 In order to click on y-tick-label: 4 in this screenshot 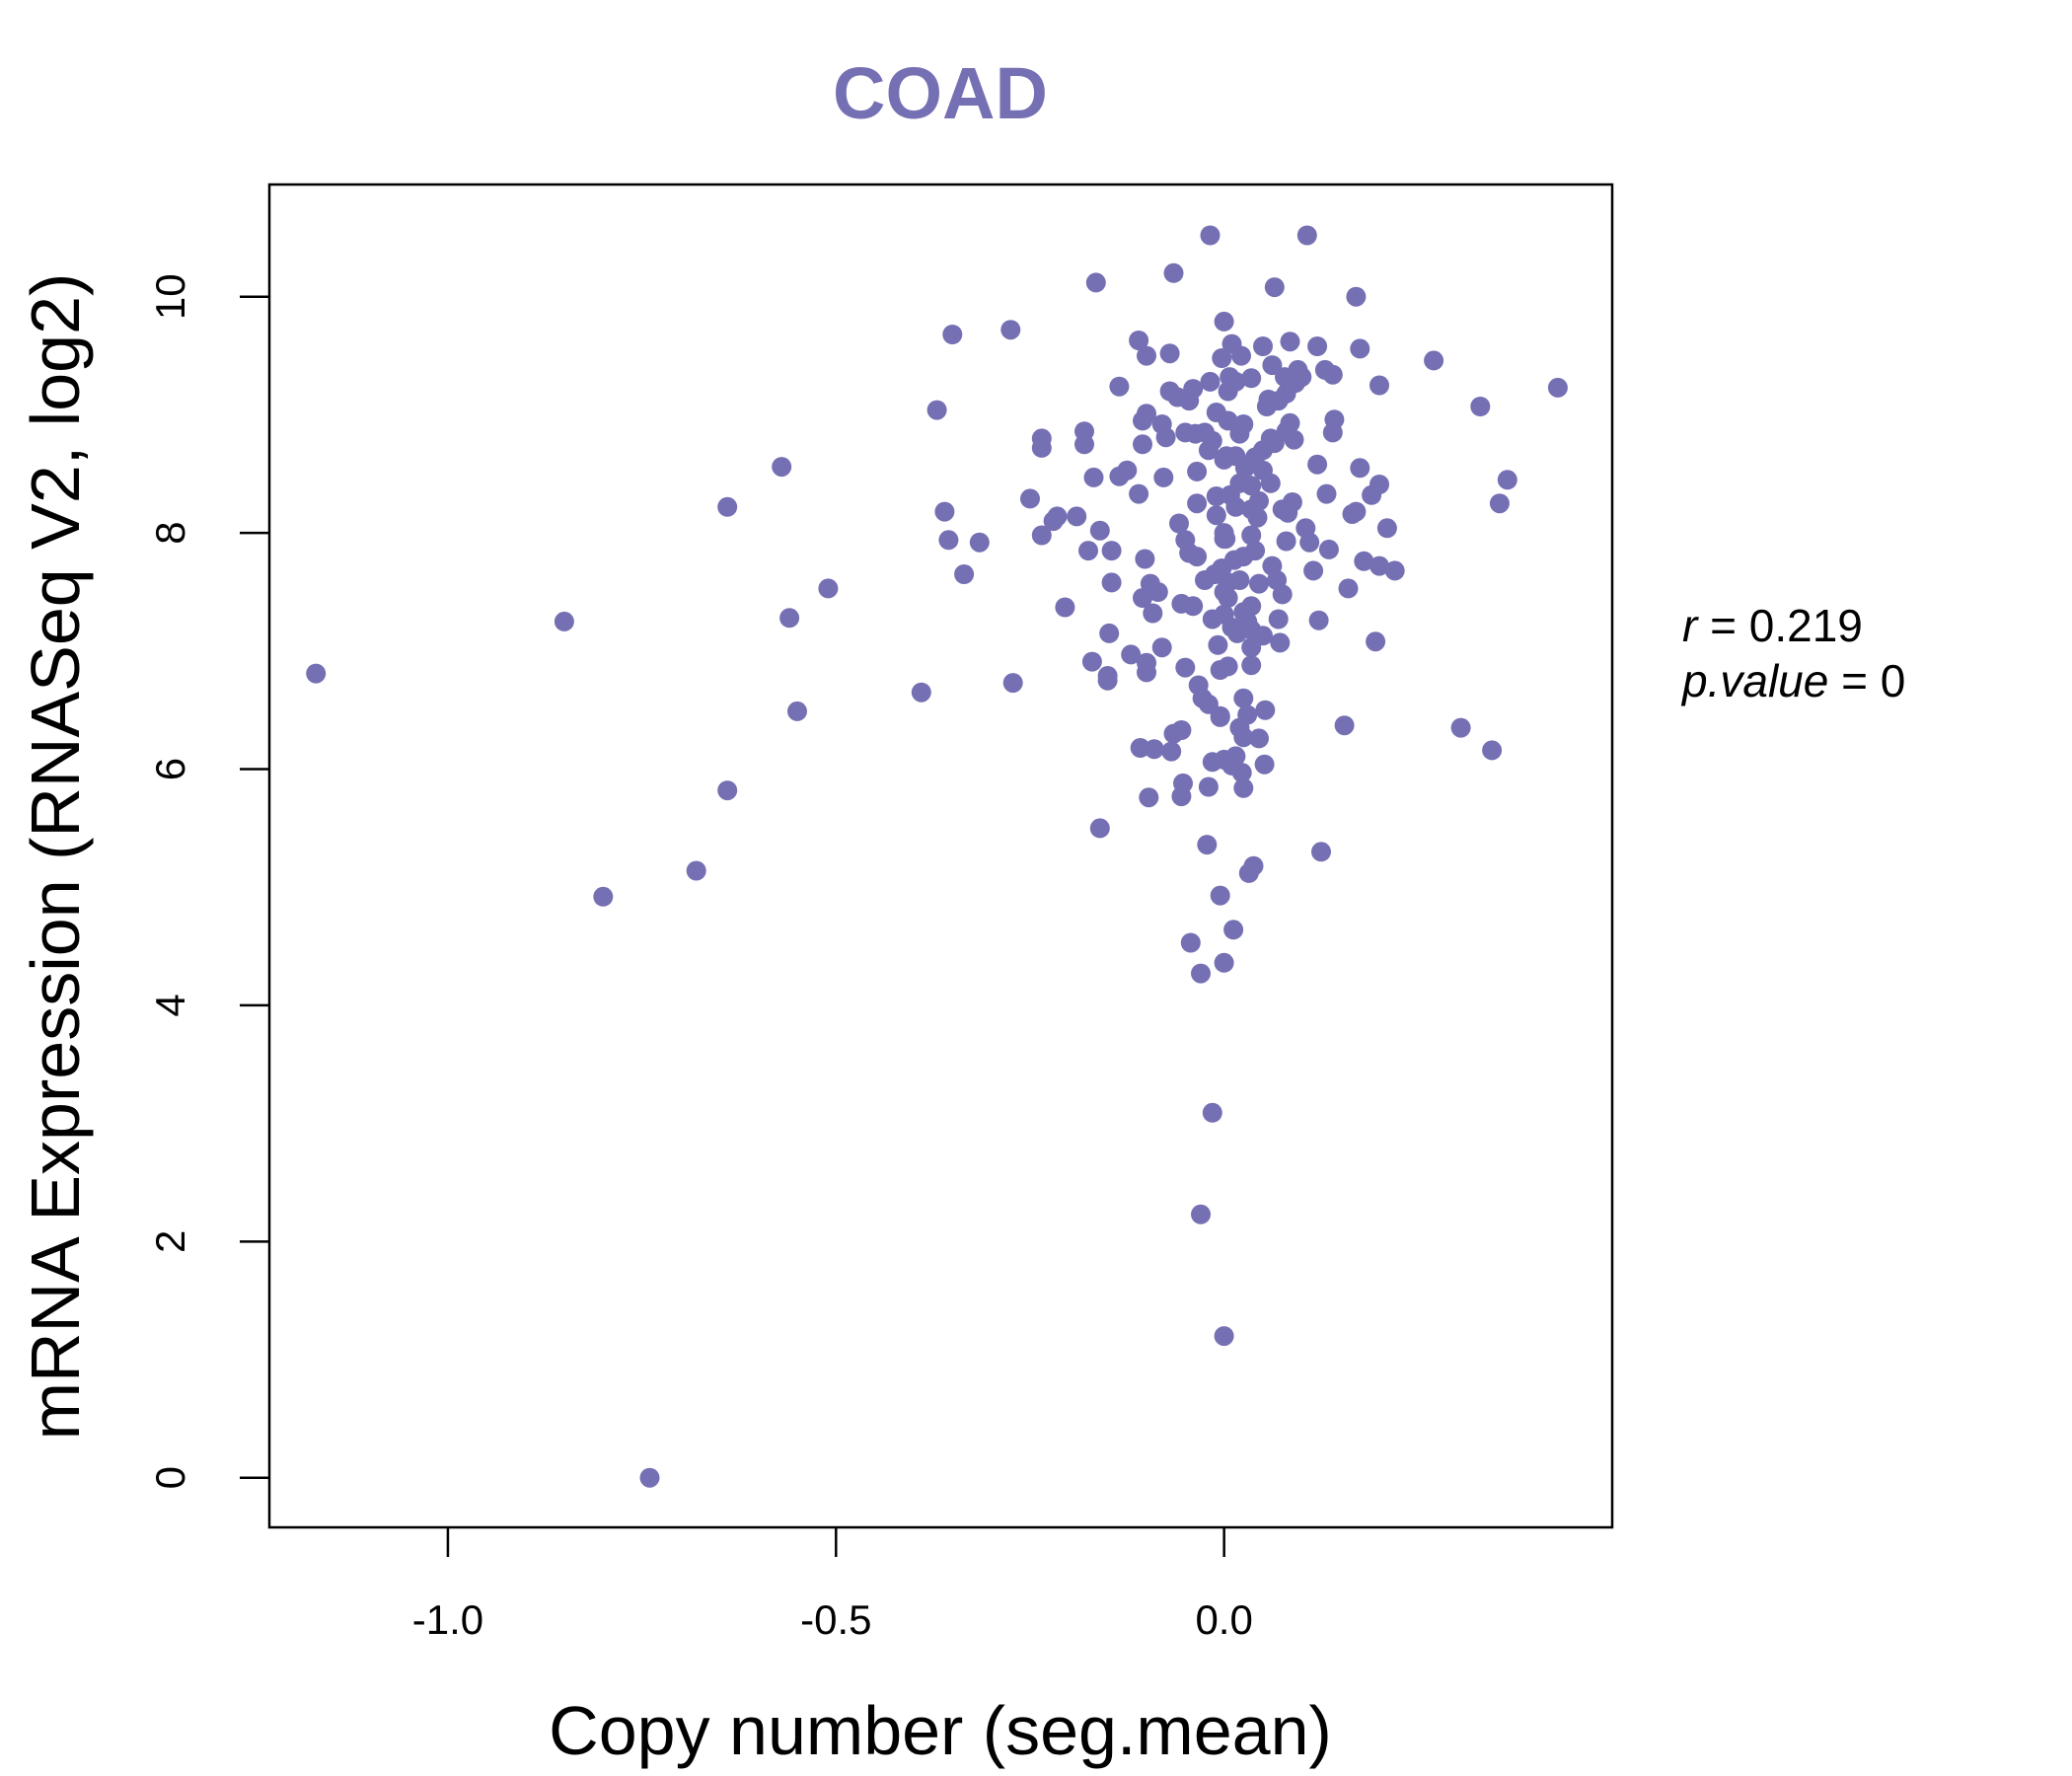, I will do `click(170, 1005)`.